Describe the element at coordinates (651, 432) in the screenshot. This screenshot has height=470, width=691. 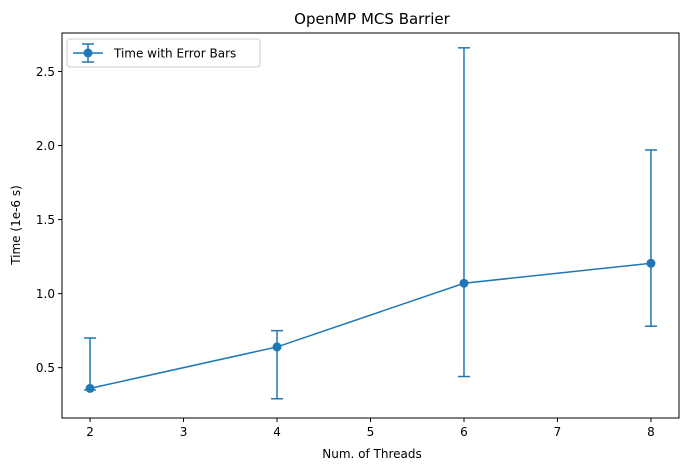
I see `x-tick-label: 8` at that location.